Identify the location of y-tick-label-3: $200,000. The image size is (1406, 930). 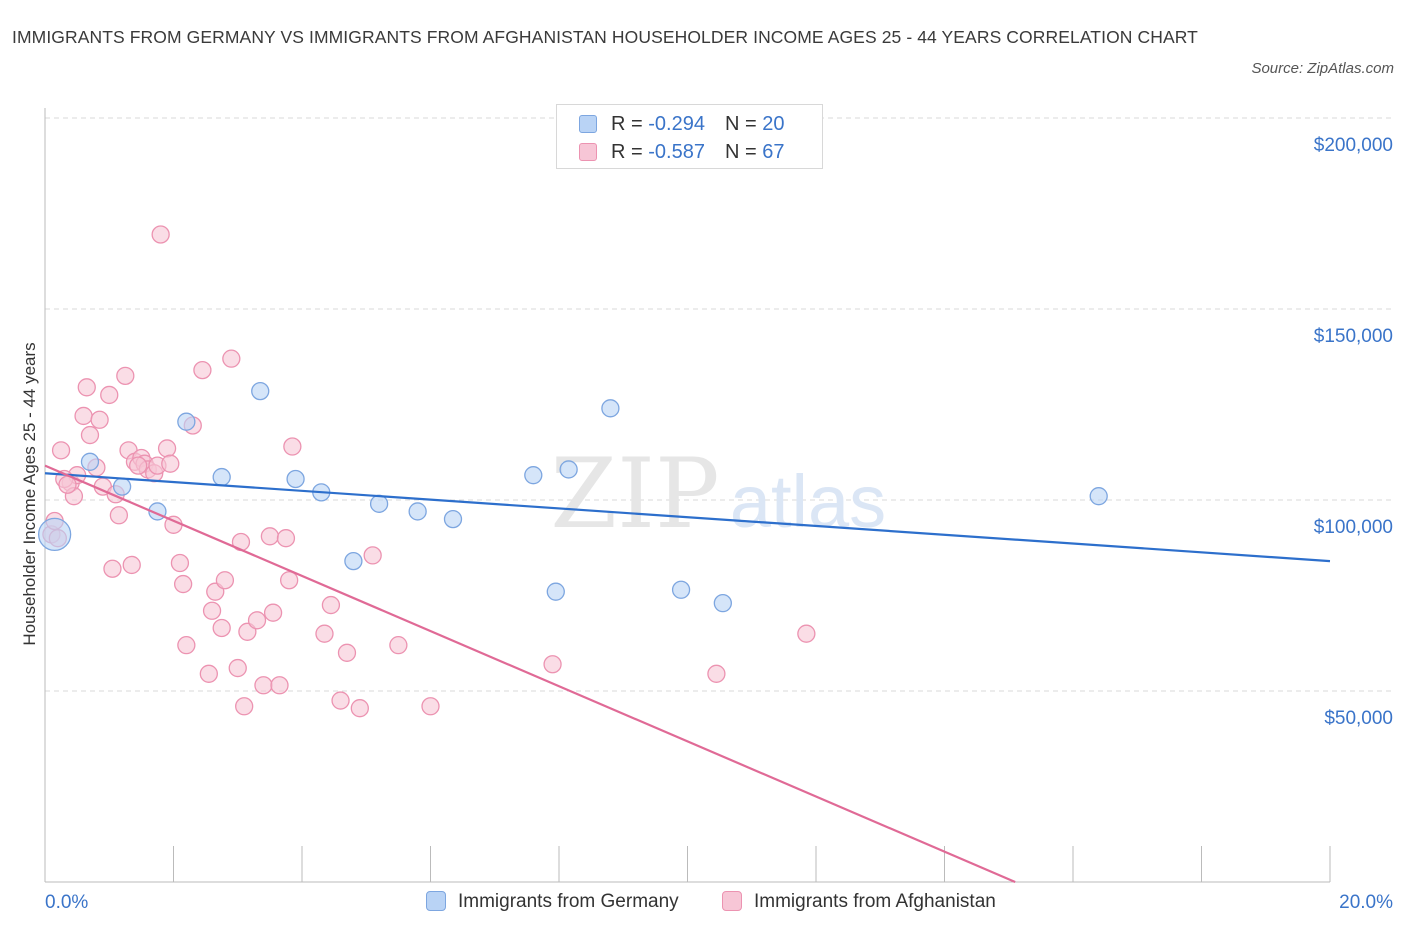
(1353, 145).